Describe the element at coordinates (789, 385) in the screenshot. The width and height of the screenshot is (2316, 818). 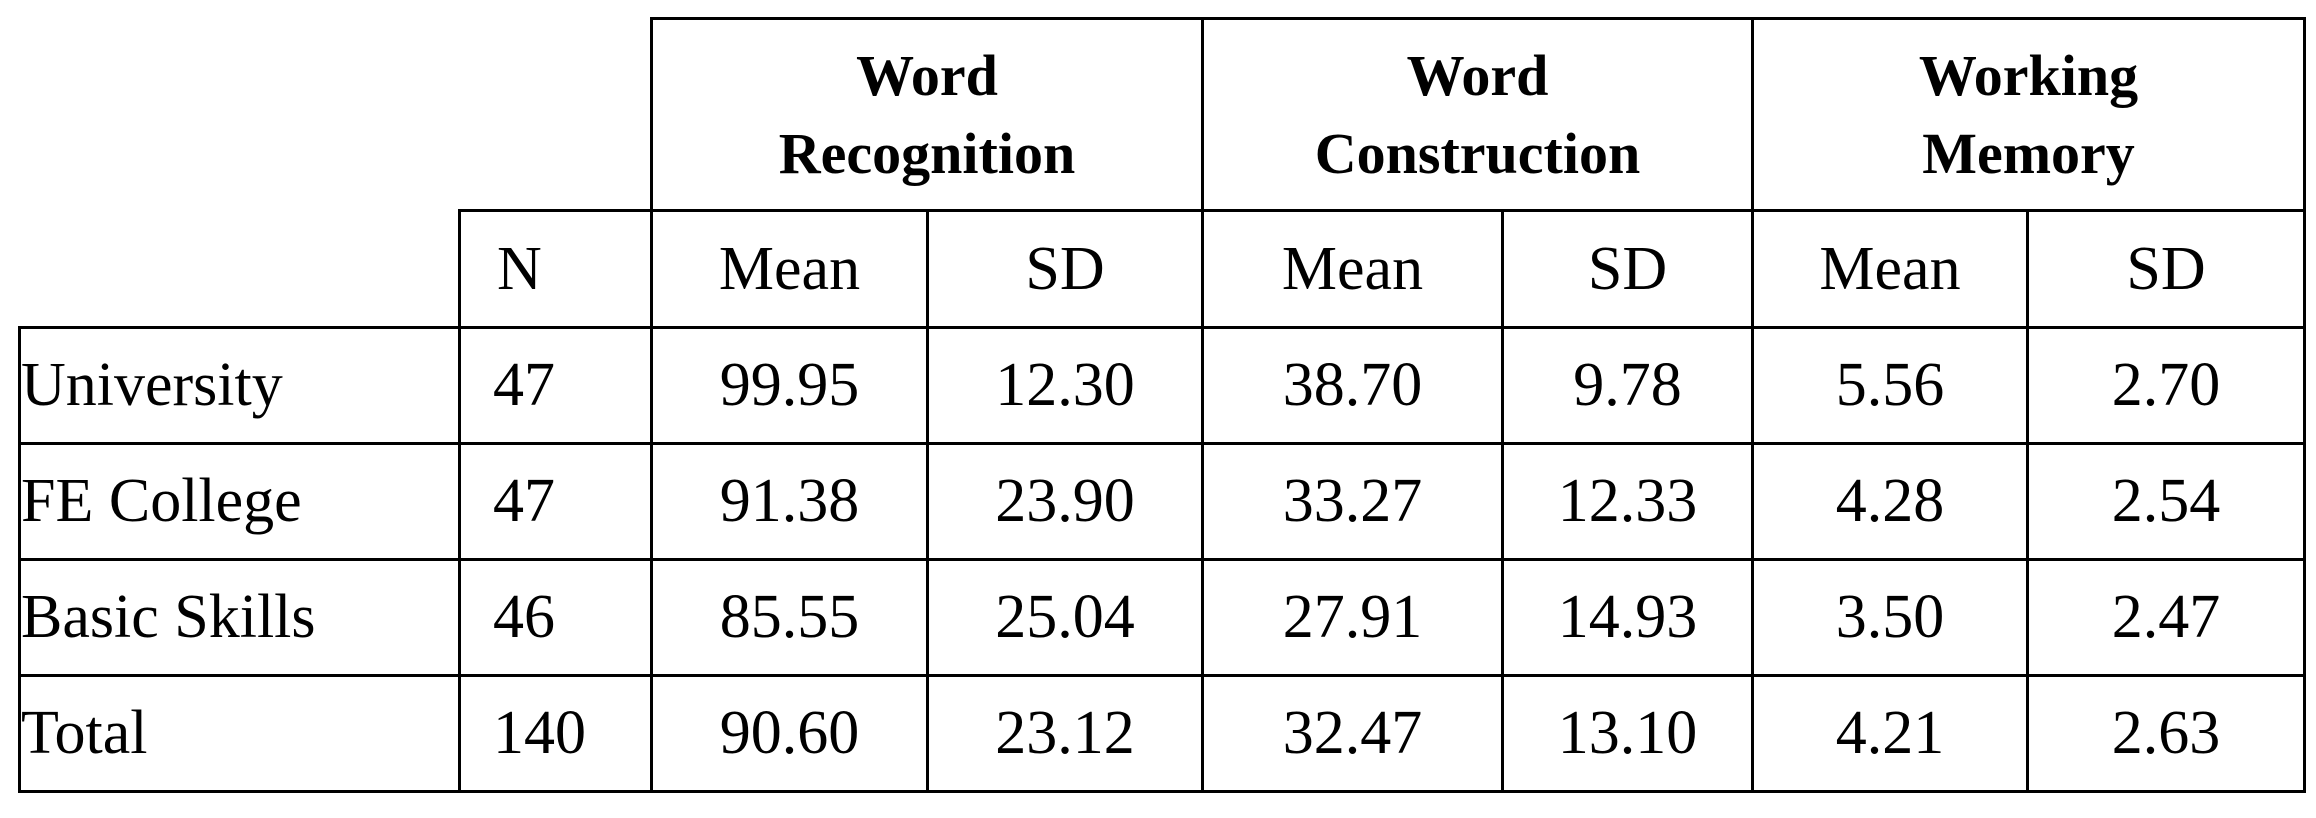
I see `cell-wr-mean: 99.95` at that location.